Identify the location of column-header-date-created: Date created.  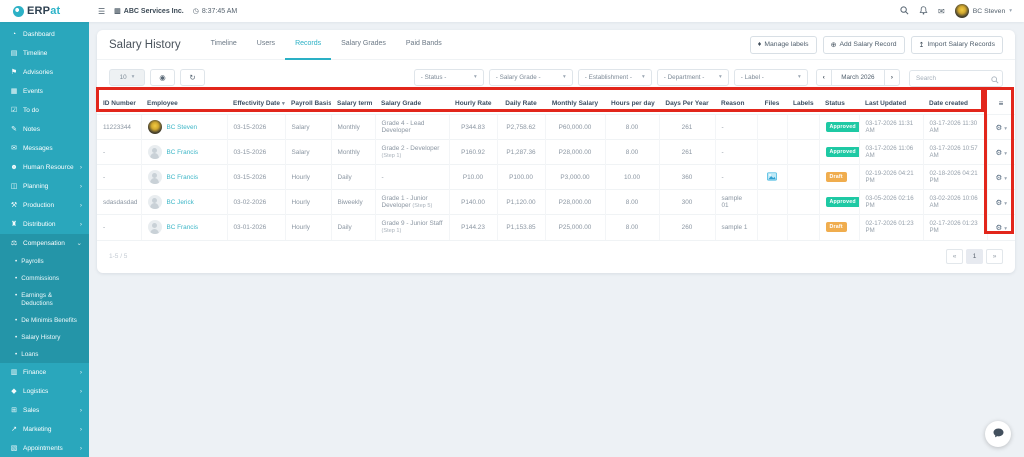
(949, 103).